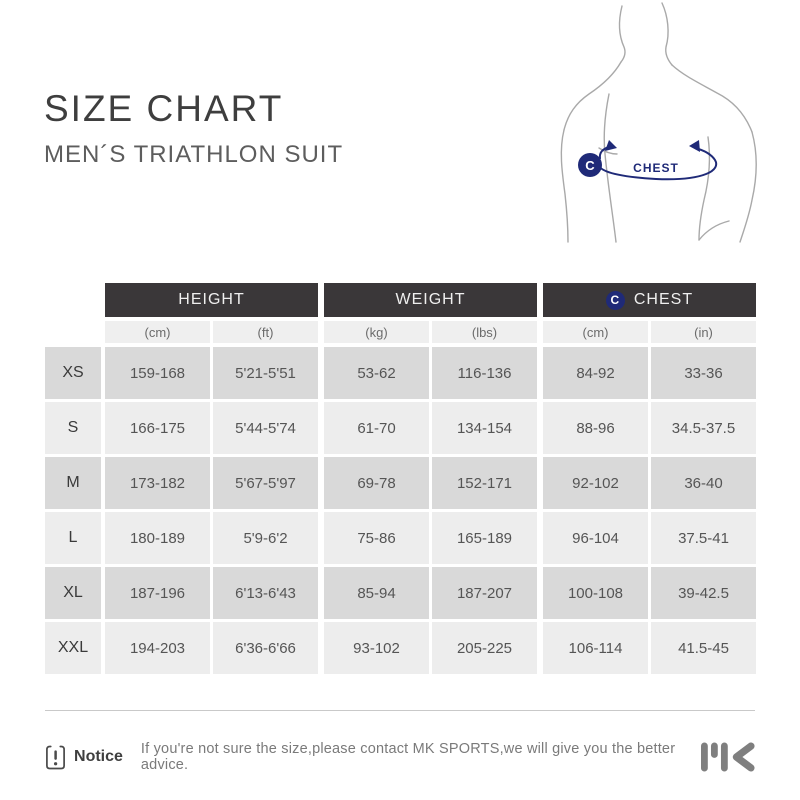 The width and height of the screenshot is (800, 800). What do you see at coordinates (615, 300) in the screenshot?
I see `chest-header-badge-icon: C` at bounding box center [615, 300].